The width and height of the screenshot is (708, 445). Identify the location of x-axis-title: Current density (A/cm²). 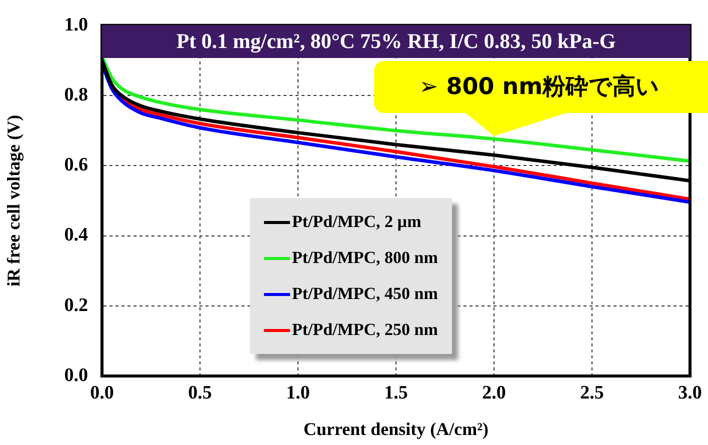
(396, 428).